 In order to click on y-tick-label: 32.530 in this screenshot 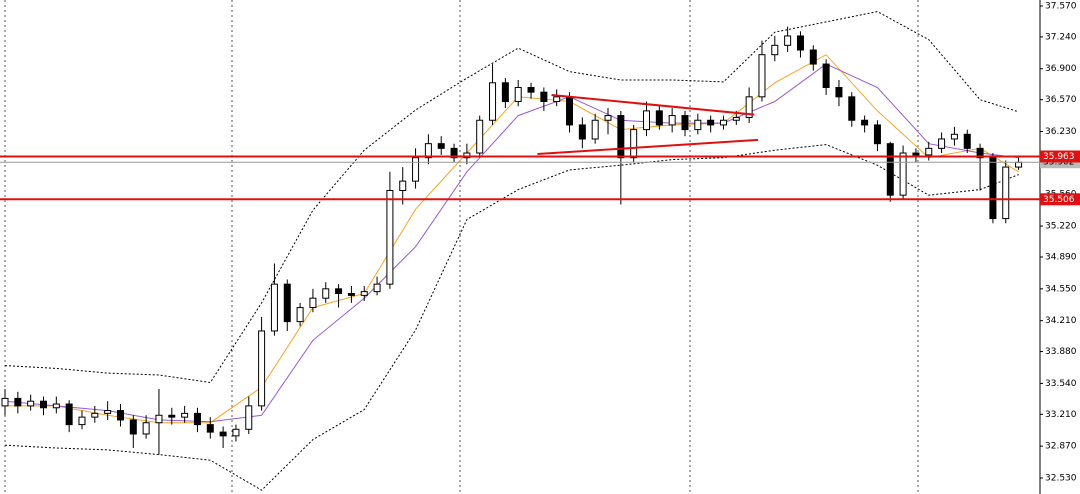, I will do `click(1061, 479)`.